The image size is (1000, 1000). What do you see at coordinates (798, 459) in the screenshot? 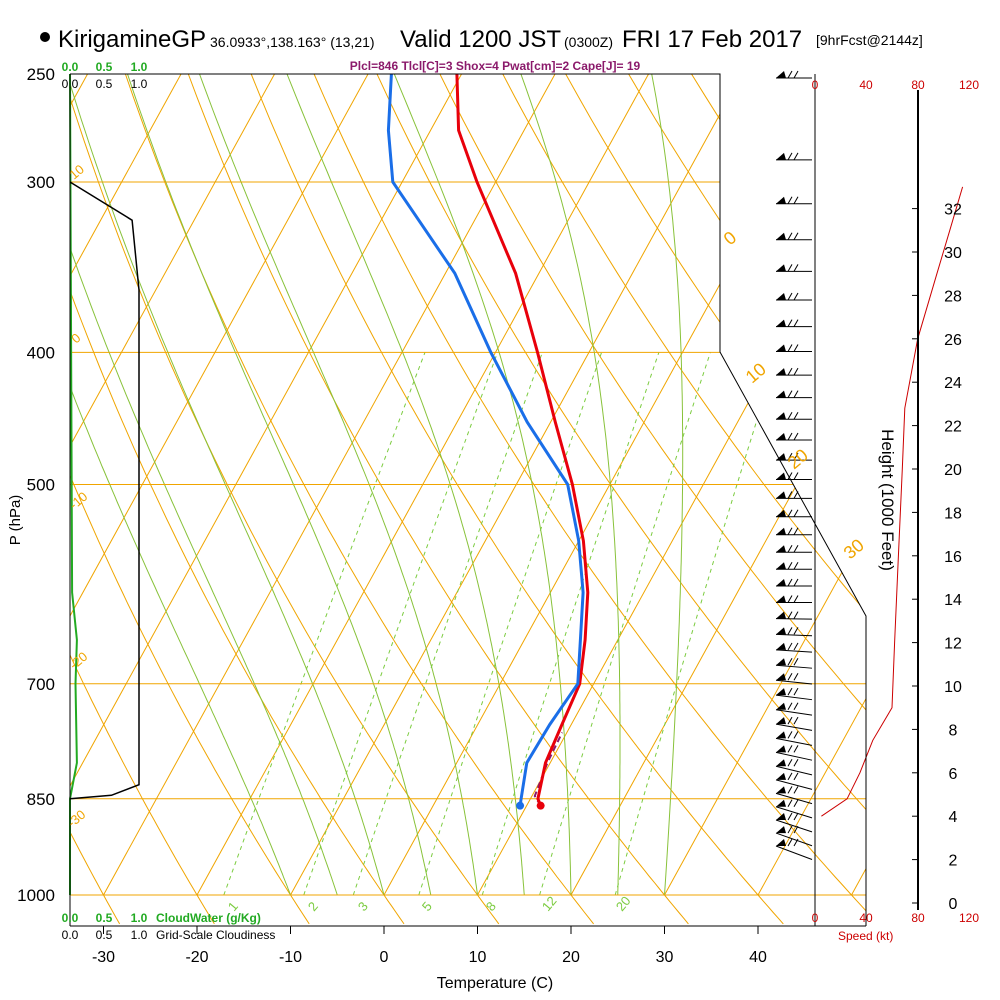
I see `isotherm-label: 20` at bounding box center [798, 459].